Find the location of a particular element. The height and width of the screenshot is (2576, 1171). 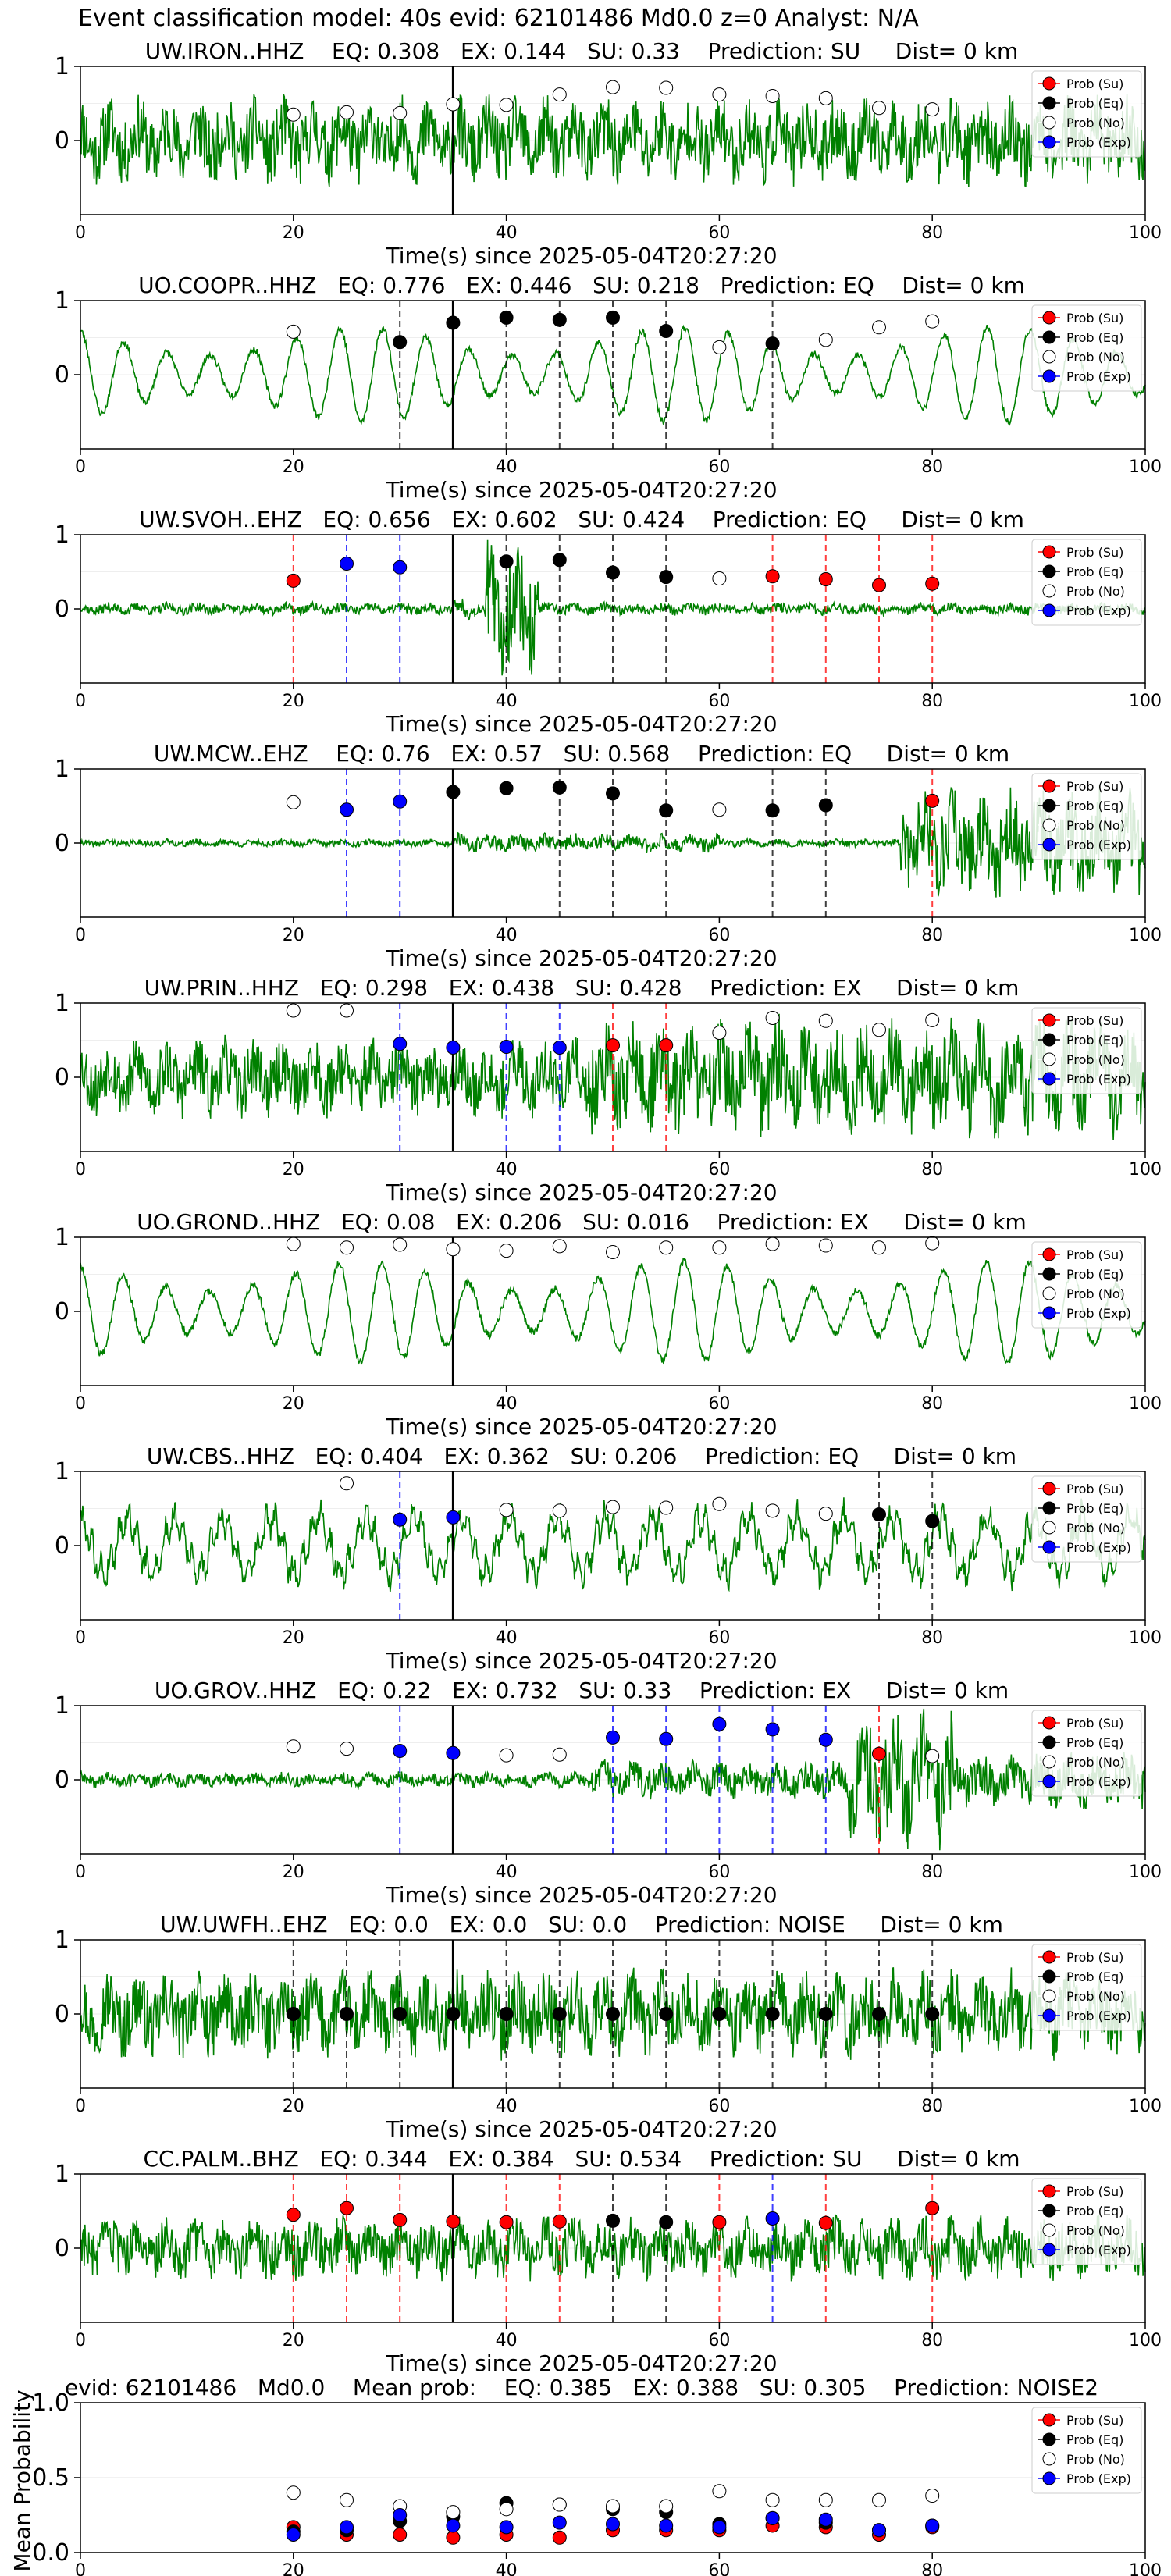

x-tick-label: 40 is located at coordinates (507, 233).